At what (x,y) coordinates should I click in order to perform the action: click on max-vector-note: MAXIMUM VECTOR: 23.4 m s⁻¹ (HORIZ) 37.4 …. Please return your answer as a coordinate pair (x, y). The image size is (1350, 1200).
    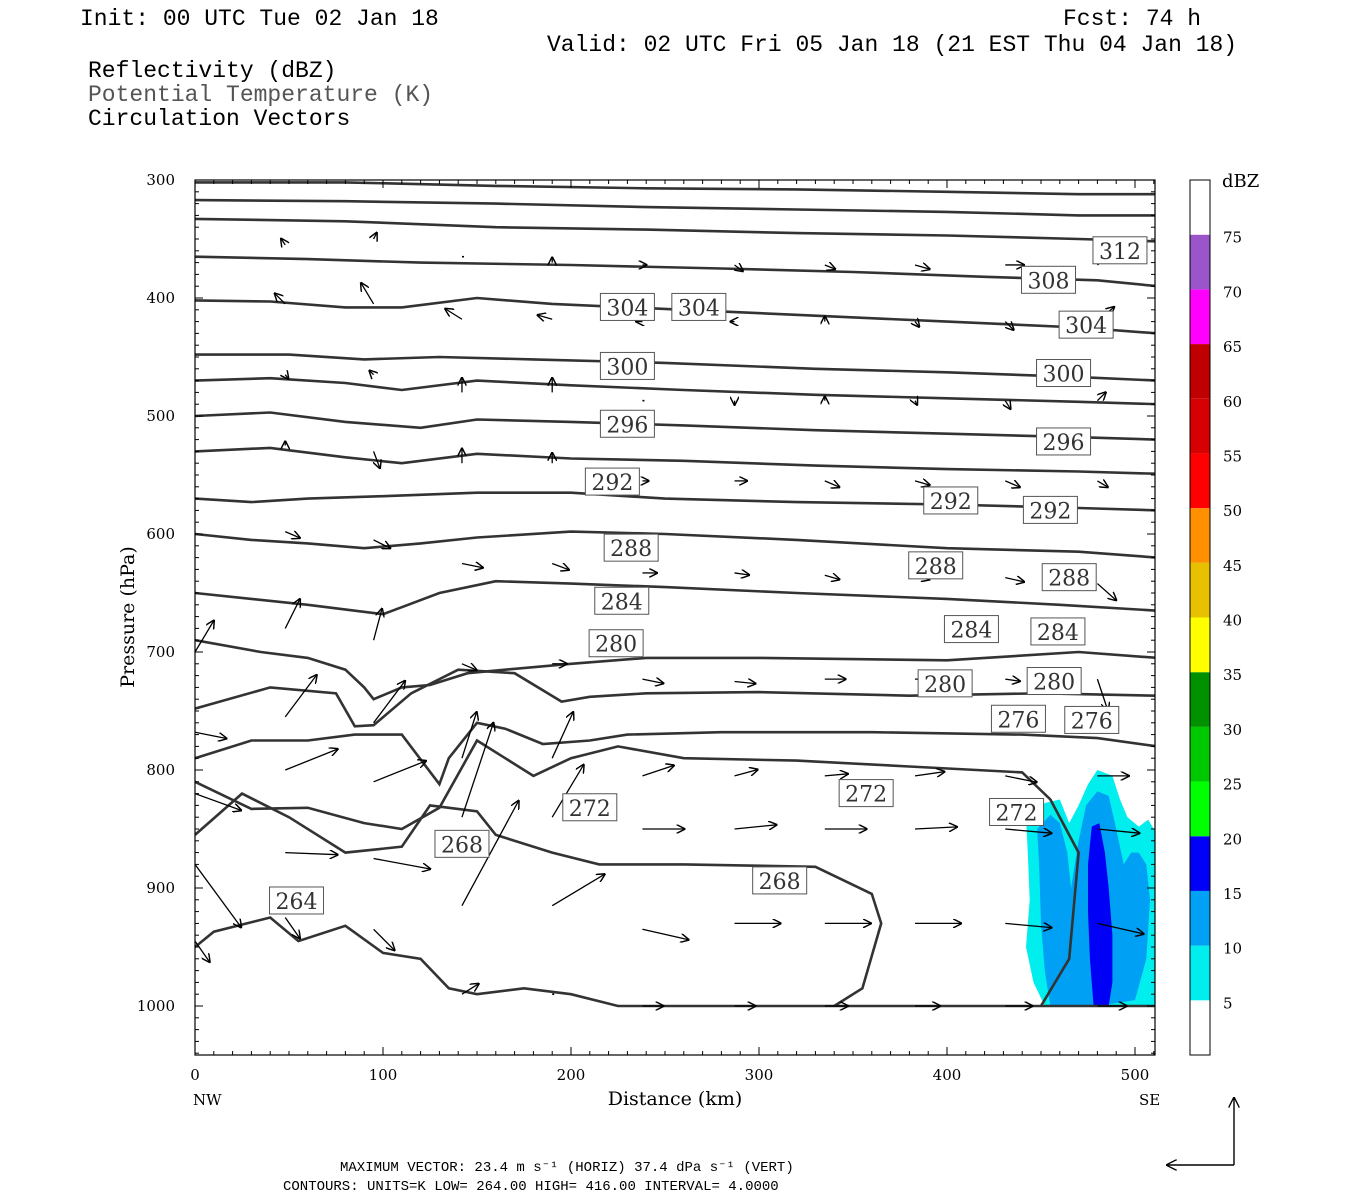
    Looking at the image, I should click on (567, 1168).